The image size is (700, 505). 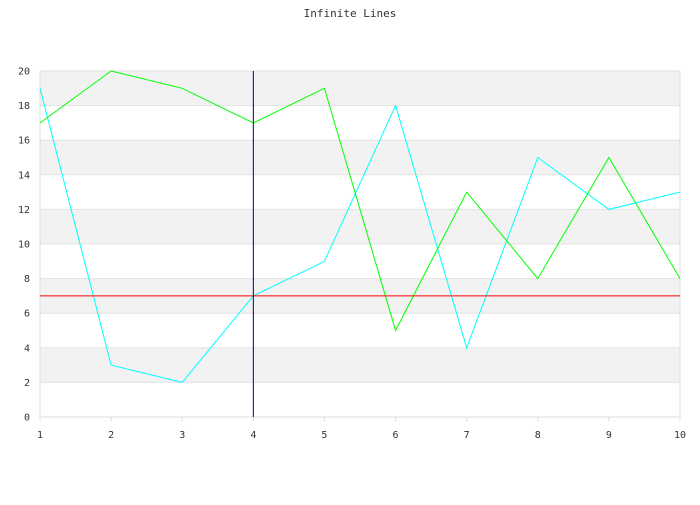 I want to click on y-tick-label: 16, so click(x=24, y=141).